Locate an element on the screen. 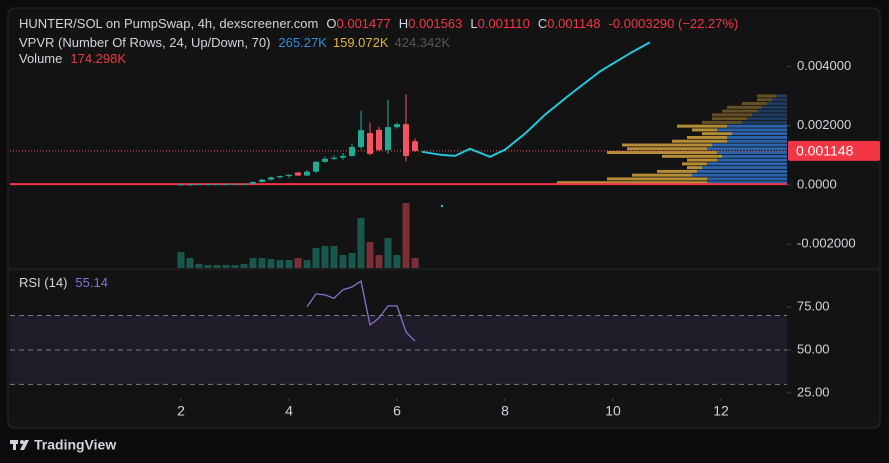 Image resolution: width=889 pixels, height=463 pixels. volume-value: 174.298K is located at coordinates (98, 58).